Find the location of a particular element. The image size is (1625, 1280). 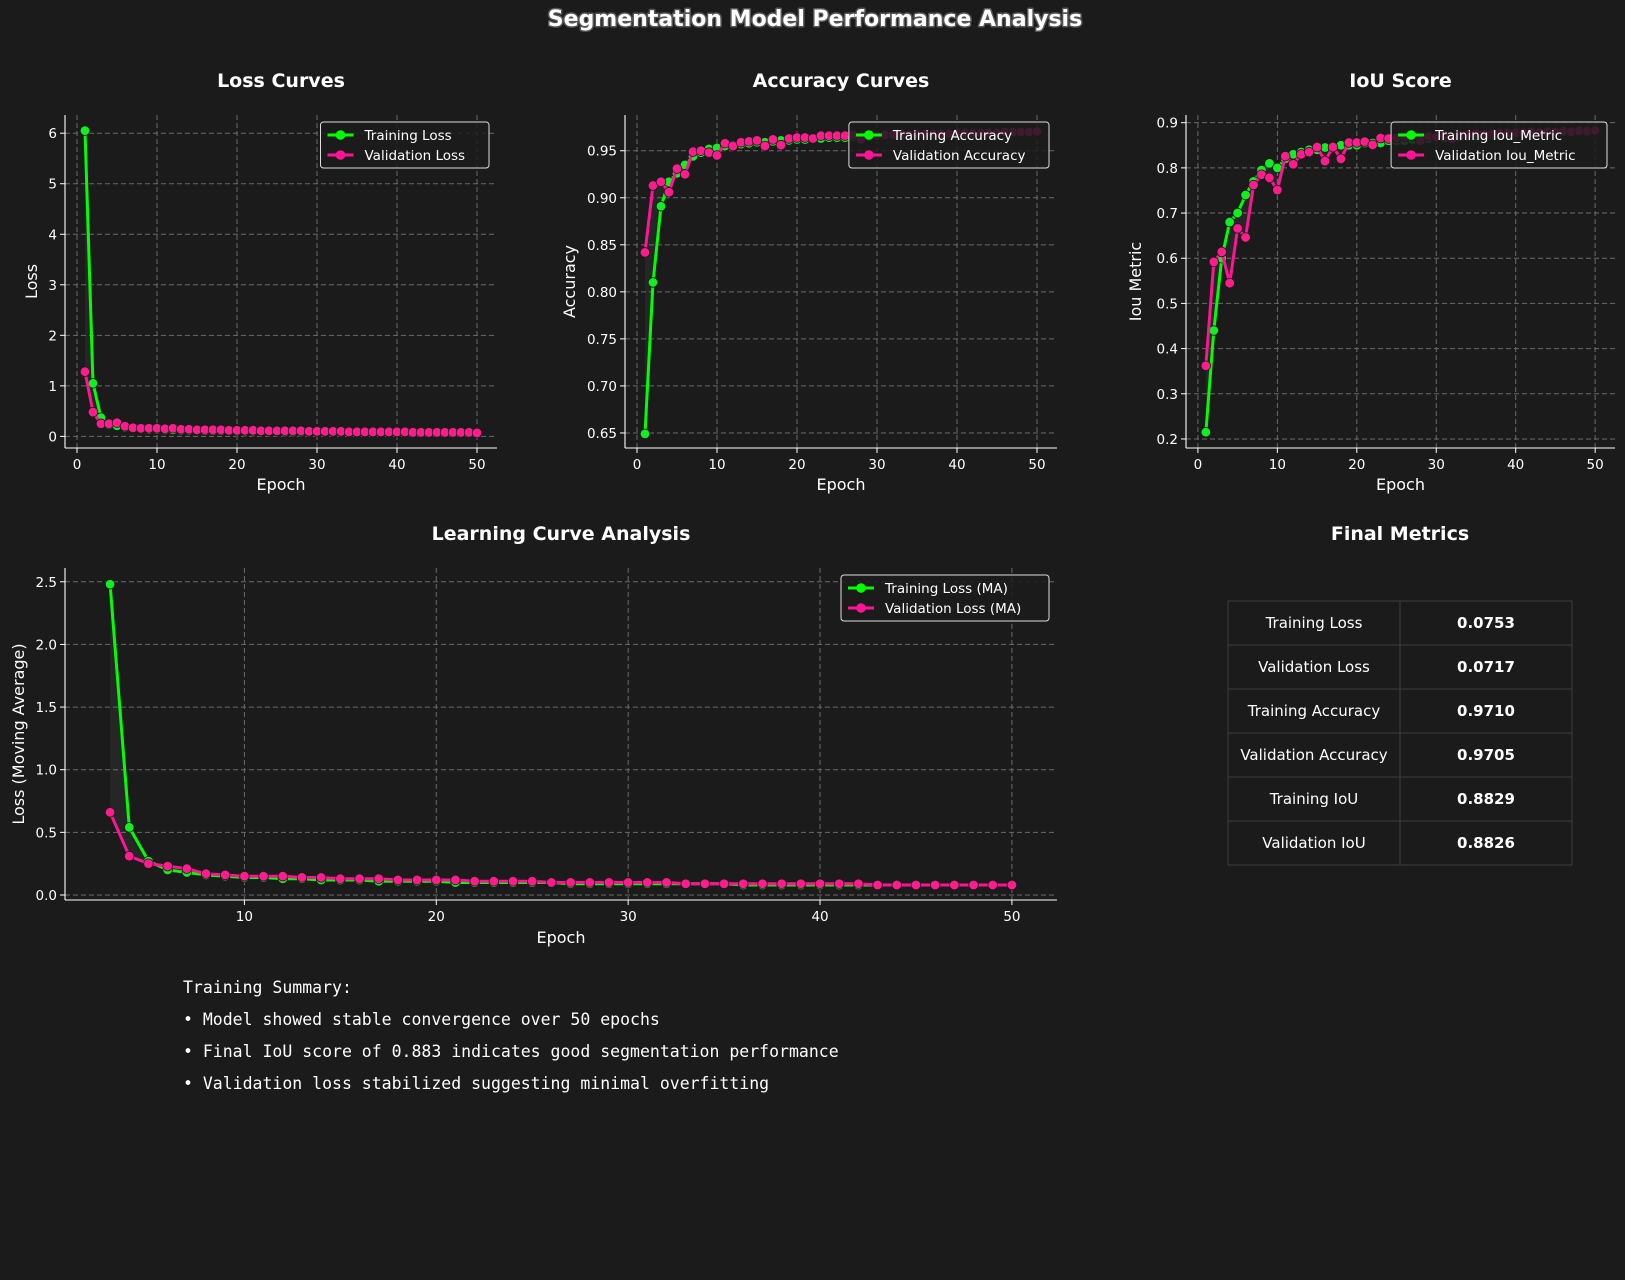

chart-title: Accuracy Curves is located at coordinates (841, 81).